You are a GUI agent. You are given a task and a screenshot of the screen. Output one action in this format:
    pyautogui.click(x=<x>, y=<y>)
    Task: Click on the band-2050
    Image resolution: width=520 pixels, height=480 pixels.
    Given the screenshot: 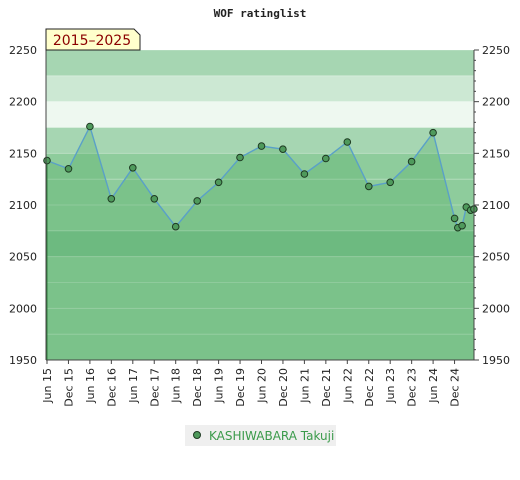 What is the action you would take?
    pyautogui.click(x=260, y=243)
    